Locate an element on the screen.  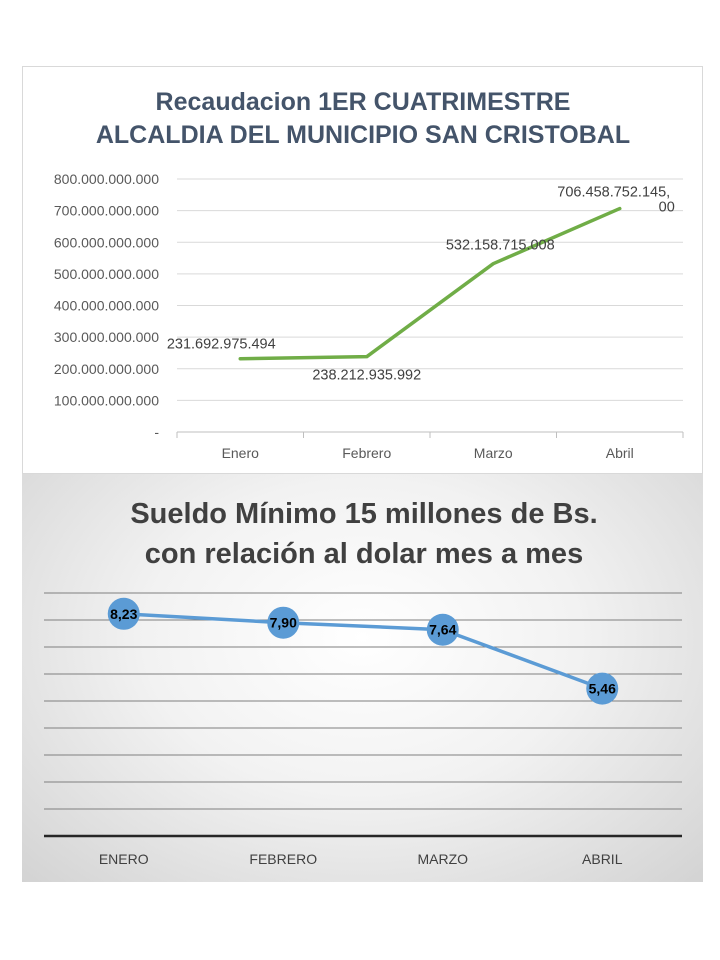
y-tick-label: 200.000.000.000 is located at coordinates (106, 369).